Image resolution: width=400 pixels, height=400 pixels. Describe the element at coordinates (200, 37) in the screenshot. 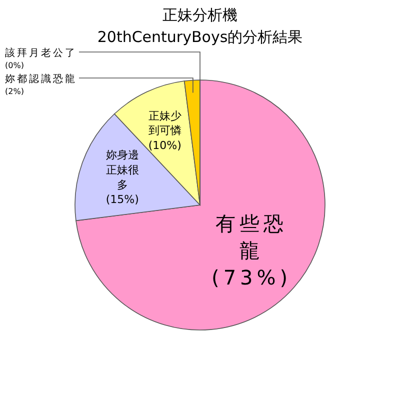

I see `chart-subtitle: 20thCenturyBoys的分析結果` at that location.